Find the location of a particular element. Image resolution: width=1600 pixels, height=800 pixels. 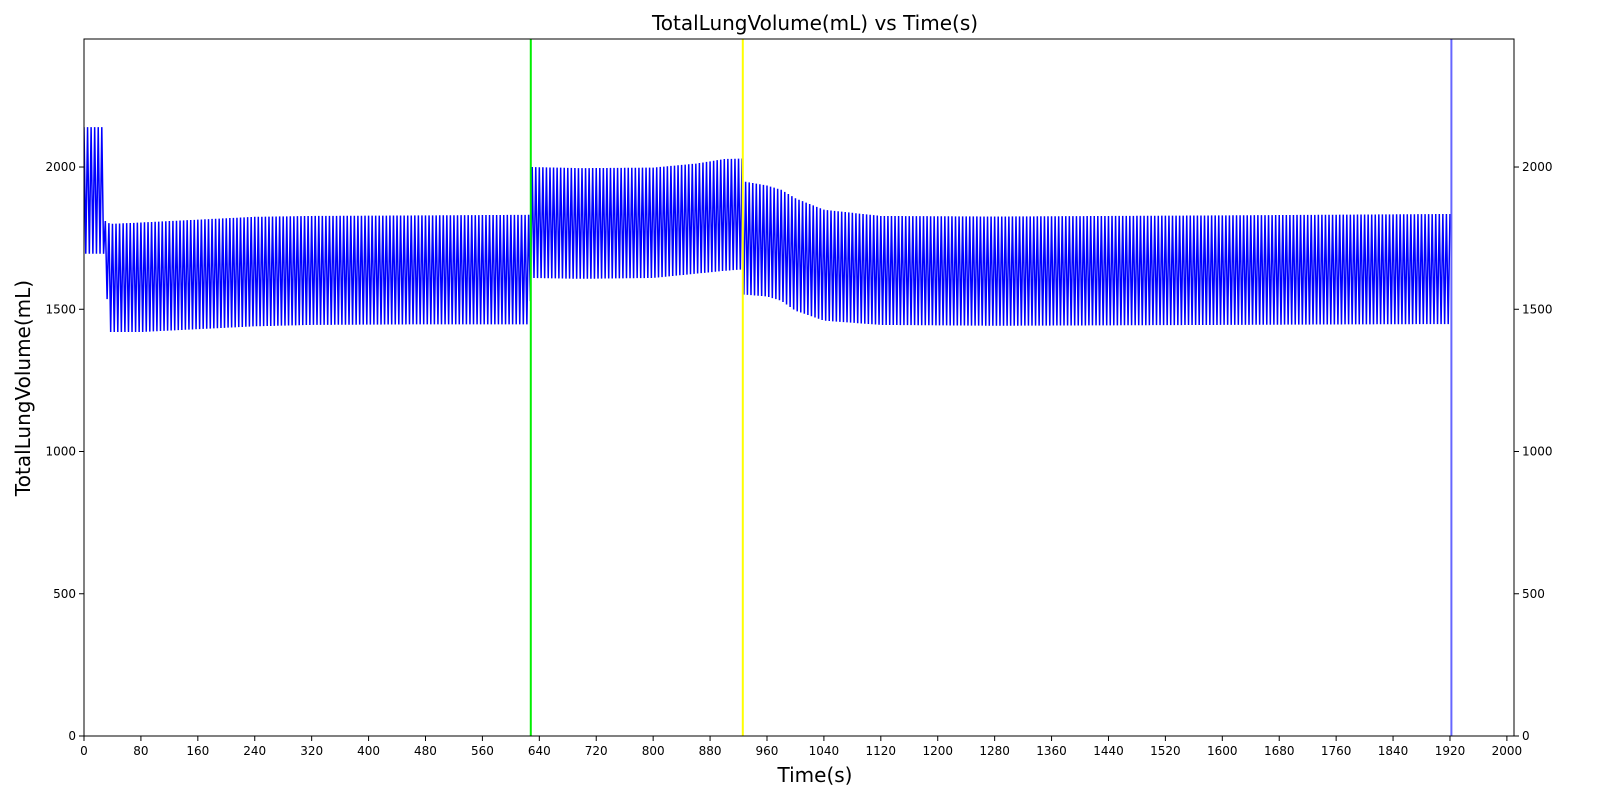

y-tick-label-left: 1000 is located at coordinates (60, 452).